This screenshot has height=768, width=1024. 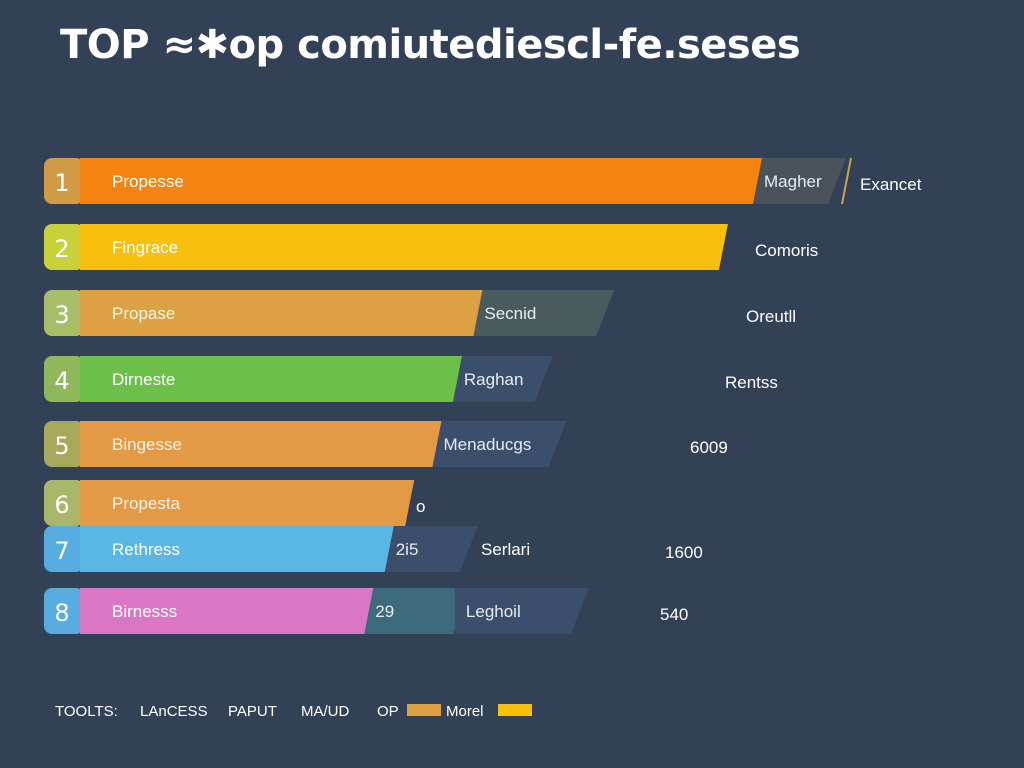 What do you see at coordinates (146, 549) in the screenshot?
I see `bar-label: Rethress` at bounding box center [146, 549].